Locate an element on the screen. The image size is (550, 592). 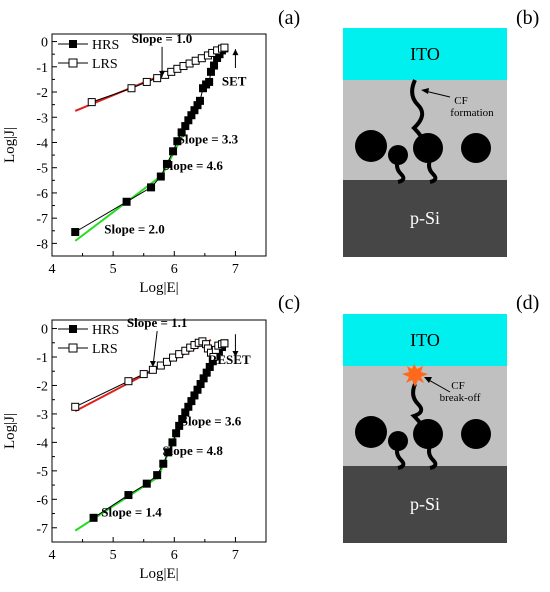
oxide-layer is located at coordinates (425, 130).